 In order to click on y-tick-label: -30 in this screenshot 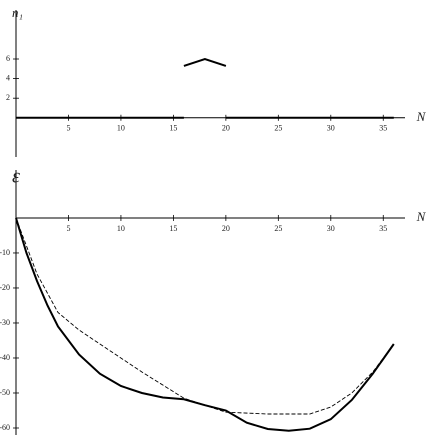, I will do `click(5, 322)`.